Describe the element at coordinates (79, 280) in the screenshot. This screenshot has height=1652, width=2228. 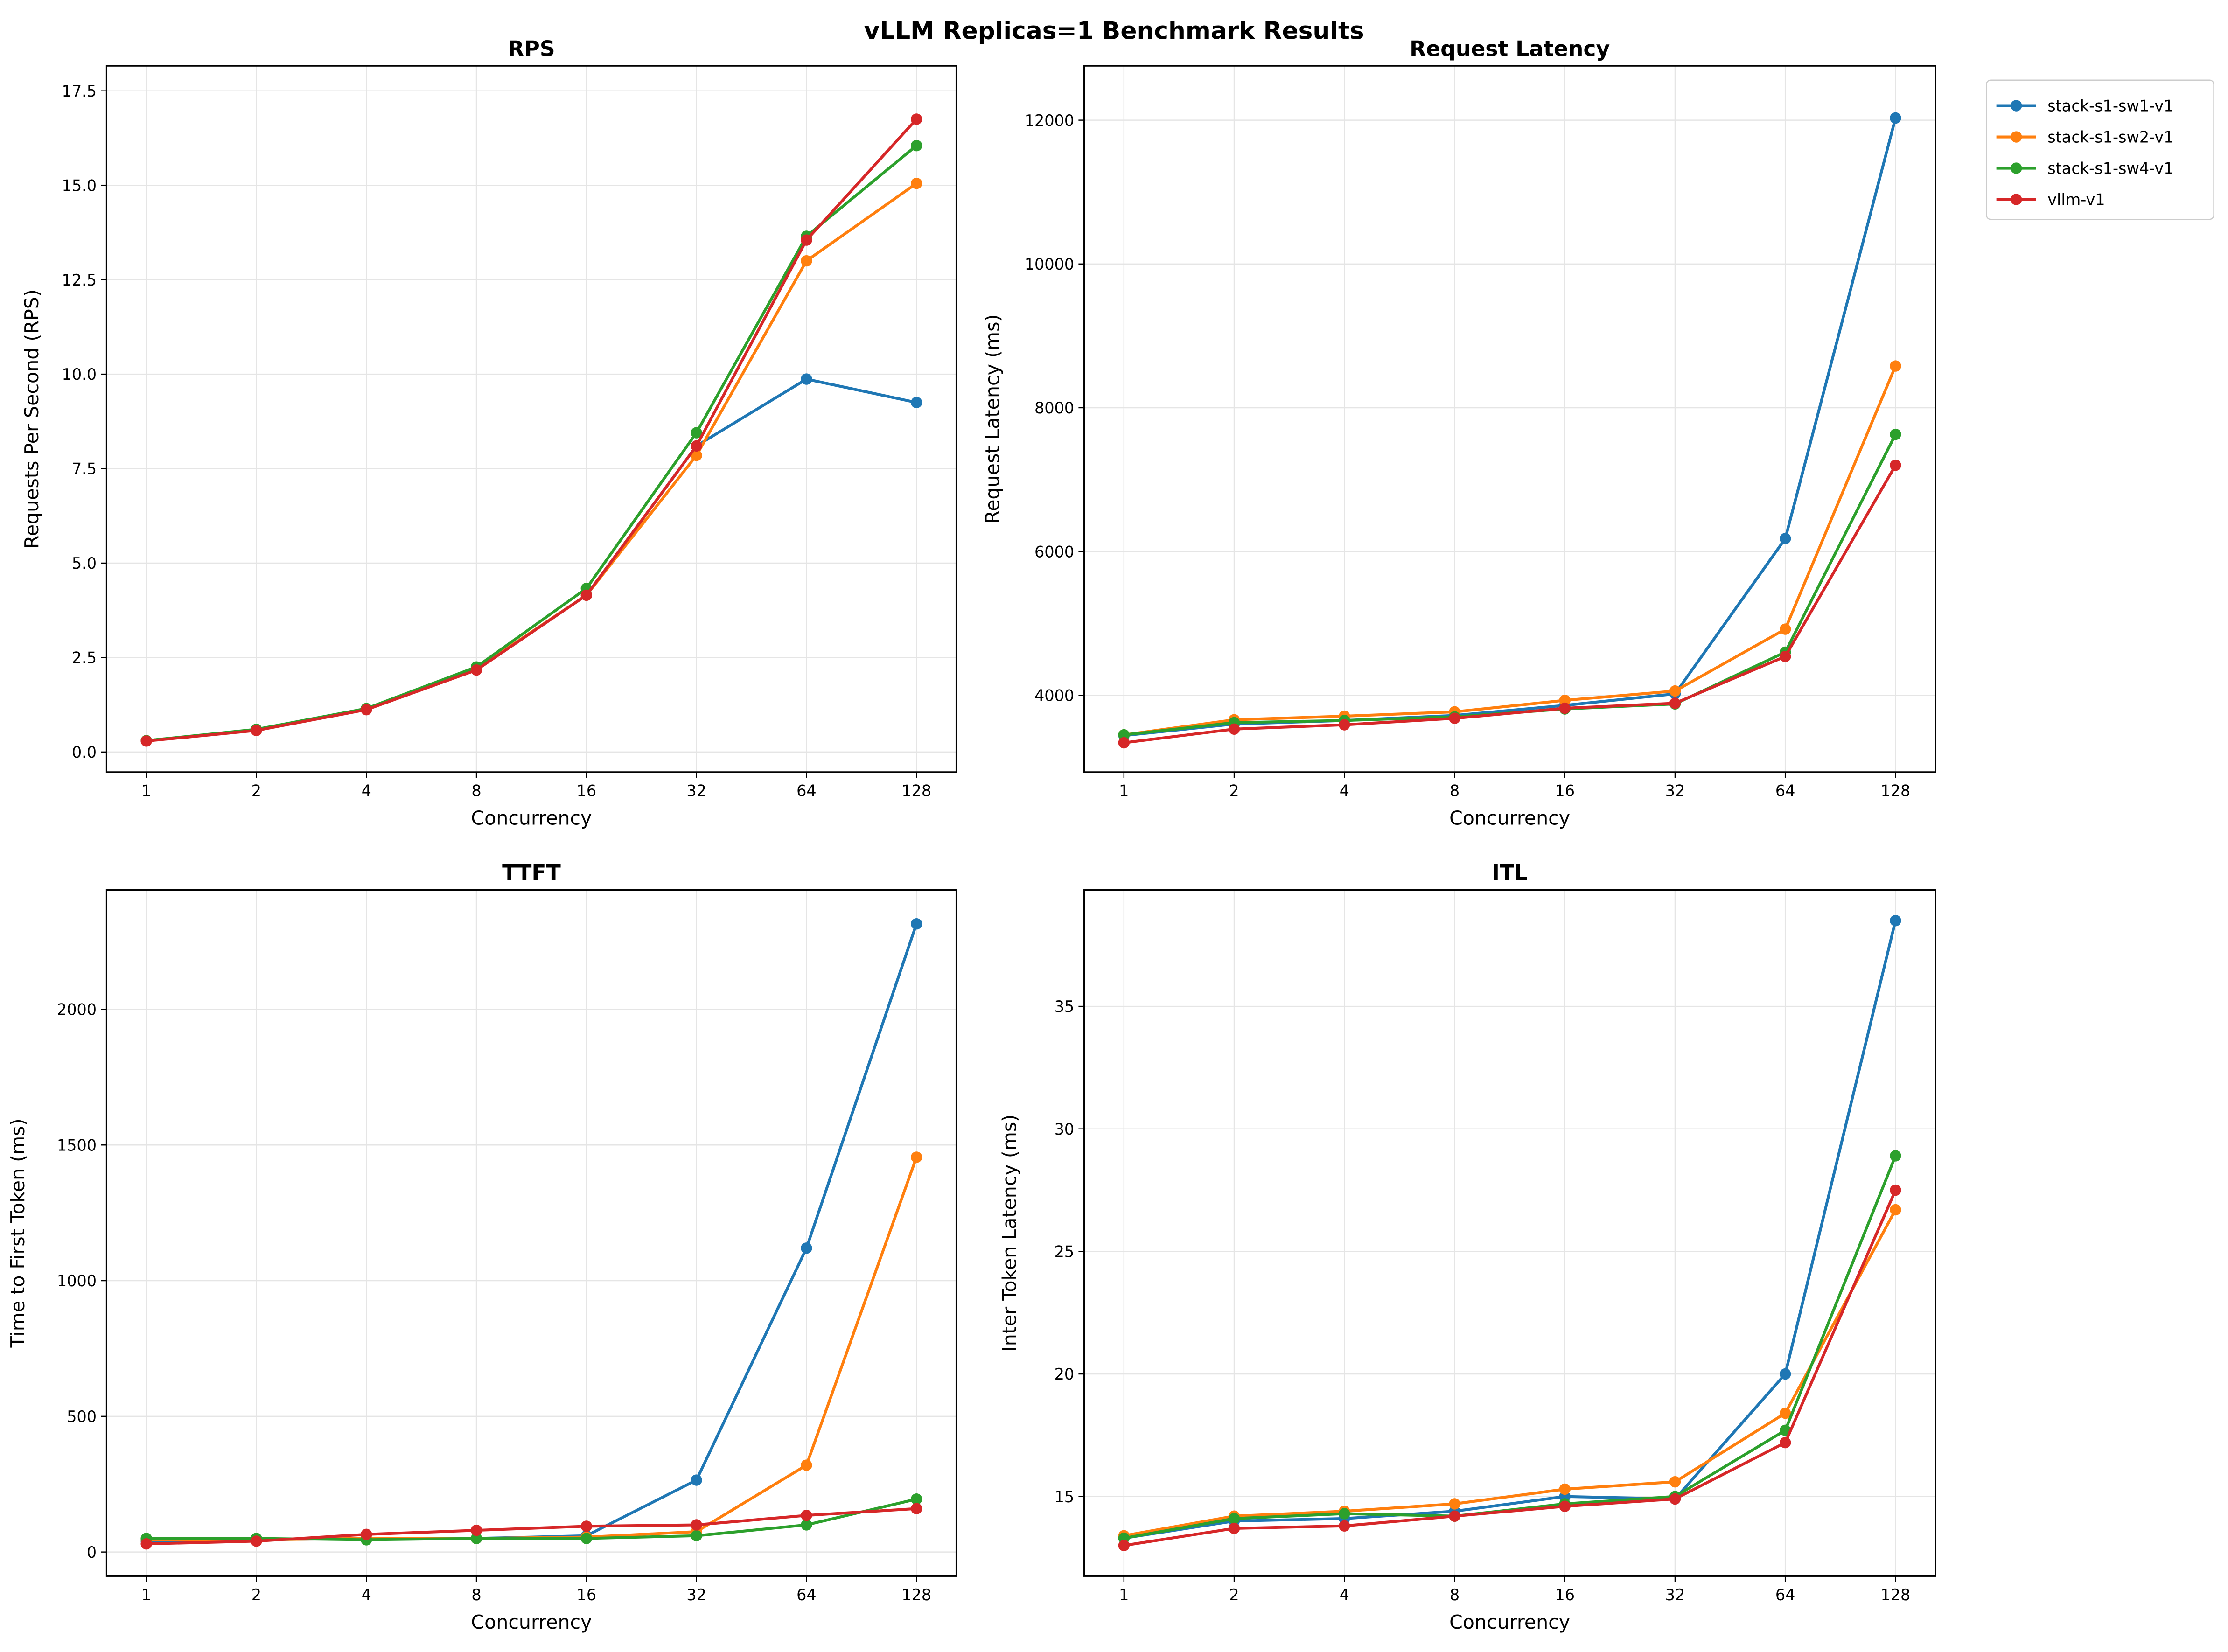
I see `y-tick-label: 12.5` at that location.